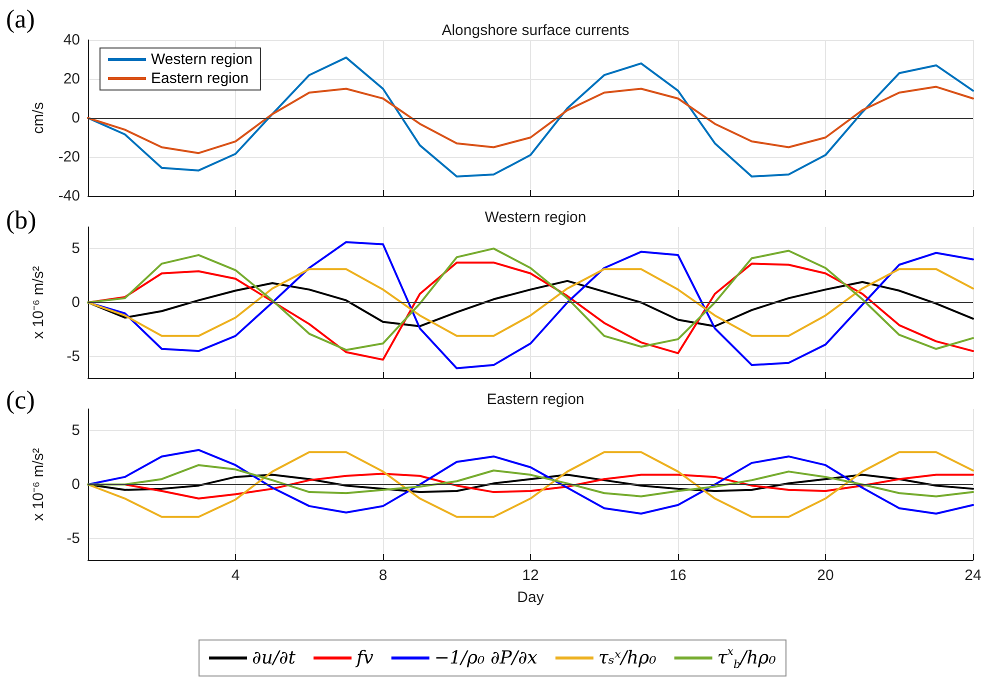 Image resolution: width=985 pixels, height=682 pixels. What do you see at coordinates (536, 30) in the screenshot?
I see `chart-title: Alongshore surface currents` at bounding box center [536, 30].